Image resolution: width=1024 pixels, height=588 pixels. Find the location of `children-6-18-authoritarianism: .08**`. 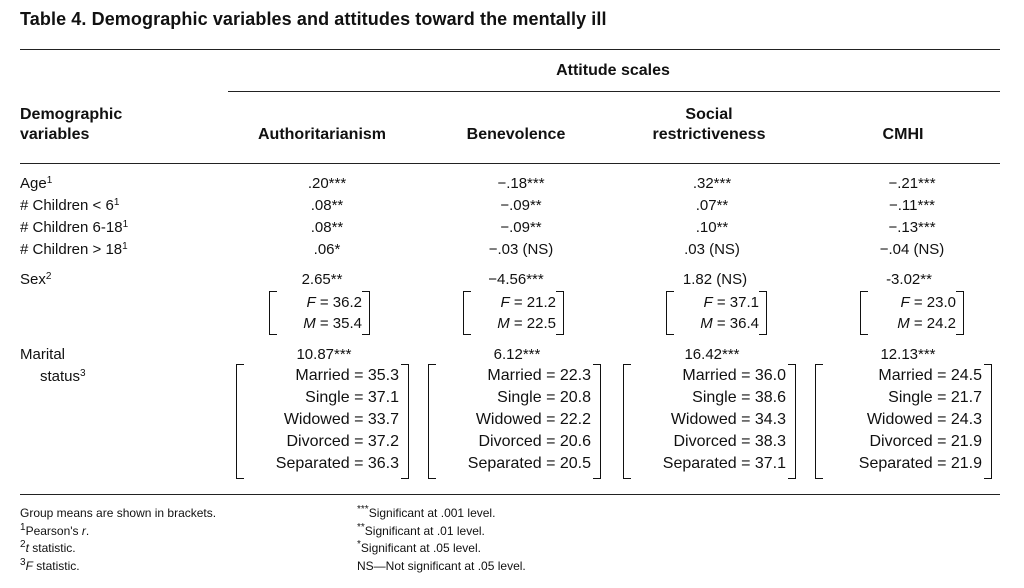

children-6-18-authoritarianism: .08** is located at coordinates (327, 227).